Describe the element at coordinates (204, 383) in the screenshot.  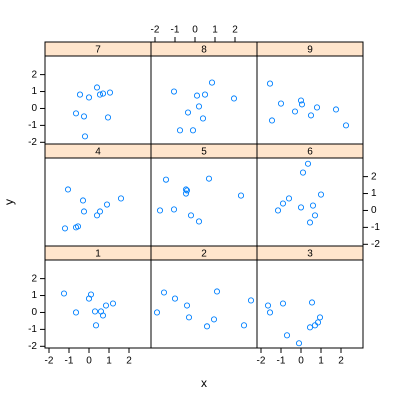
I see `x-axis-label: x` at that location.